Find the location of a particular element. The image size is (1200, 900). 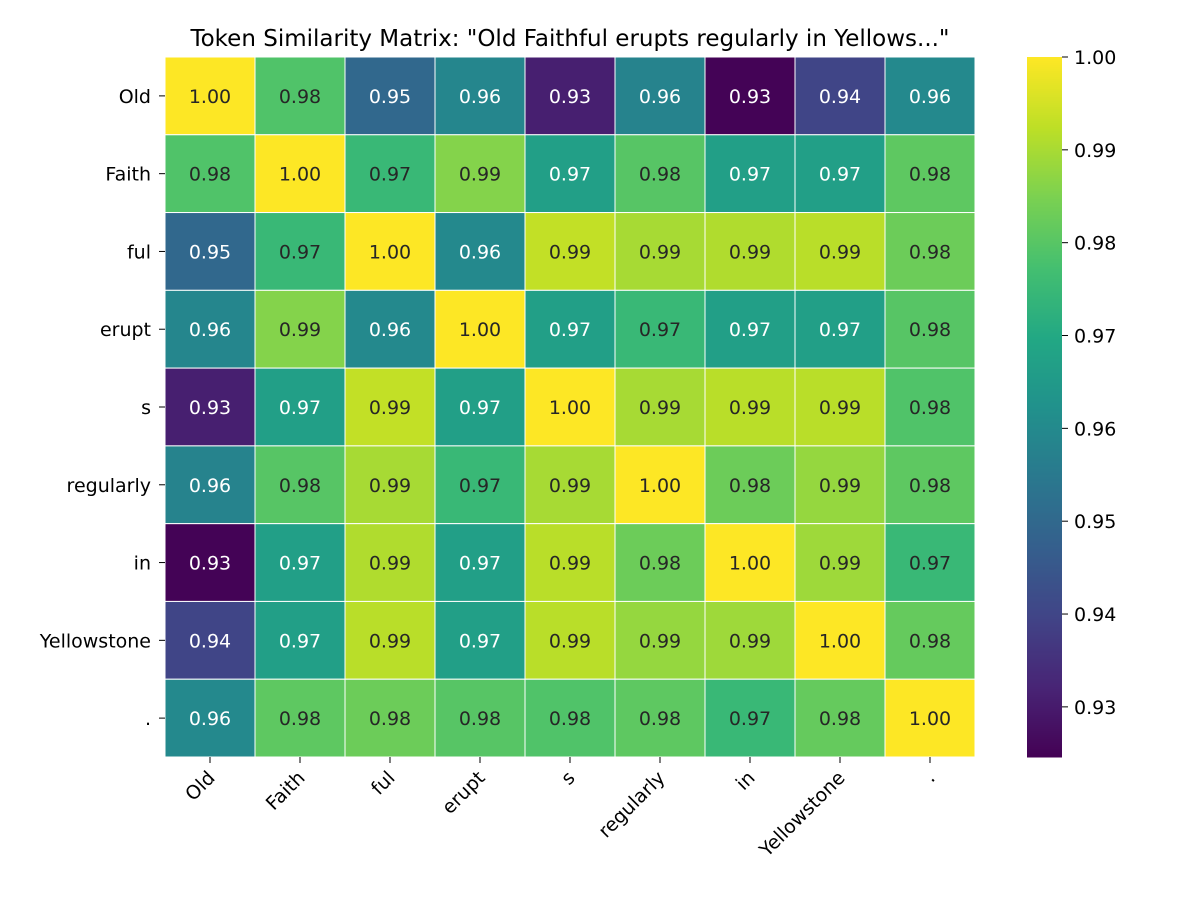

x-tick-label: . is located at coordinates (930, 777).